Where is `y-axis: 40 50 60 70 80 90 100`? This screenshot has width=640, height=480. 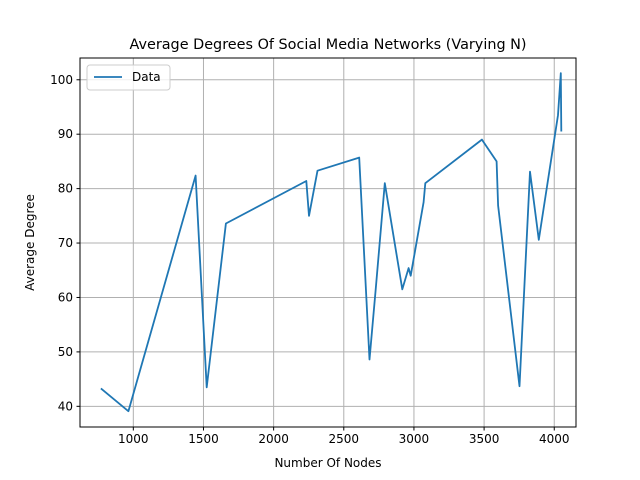 y-axis: 40 50 60 70 80 90 100 is located at coordinates (65, 243).